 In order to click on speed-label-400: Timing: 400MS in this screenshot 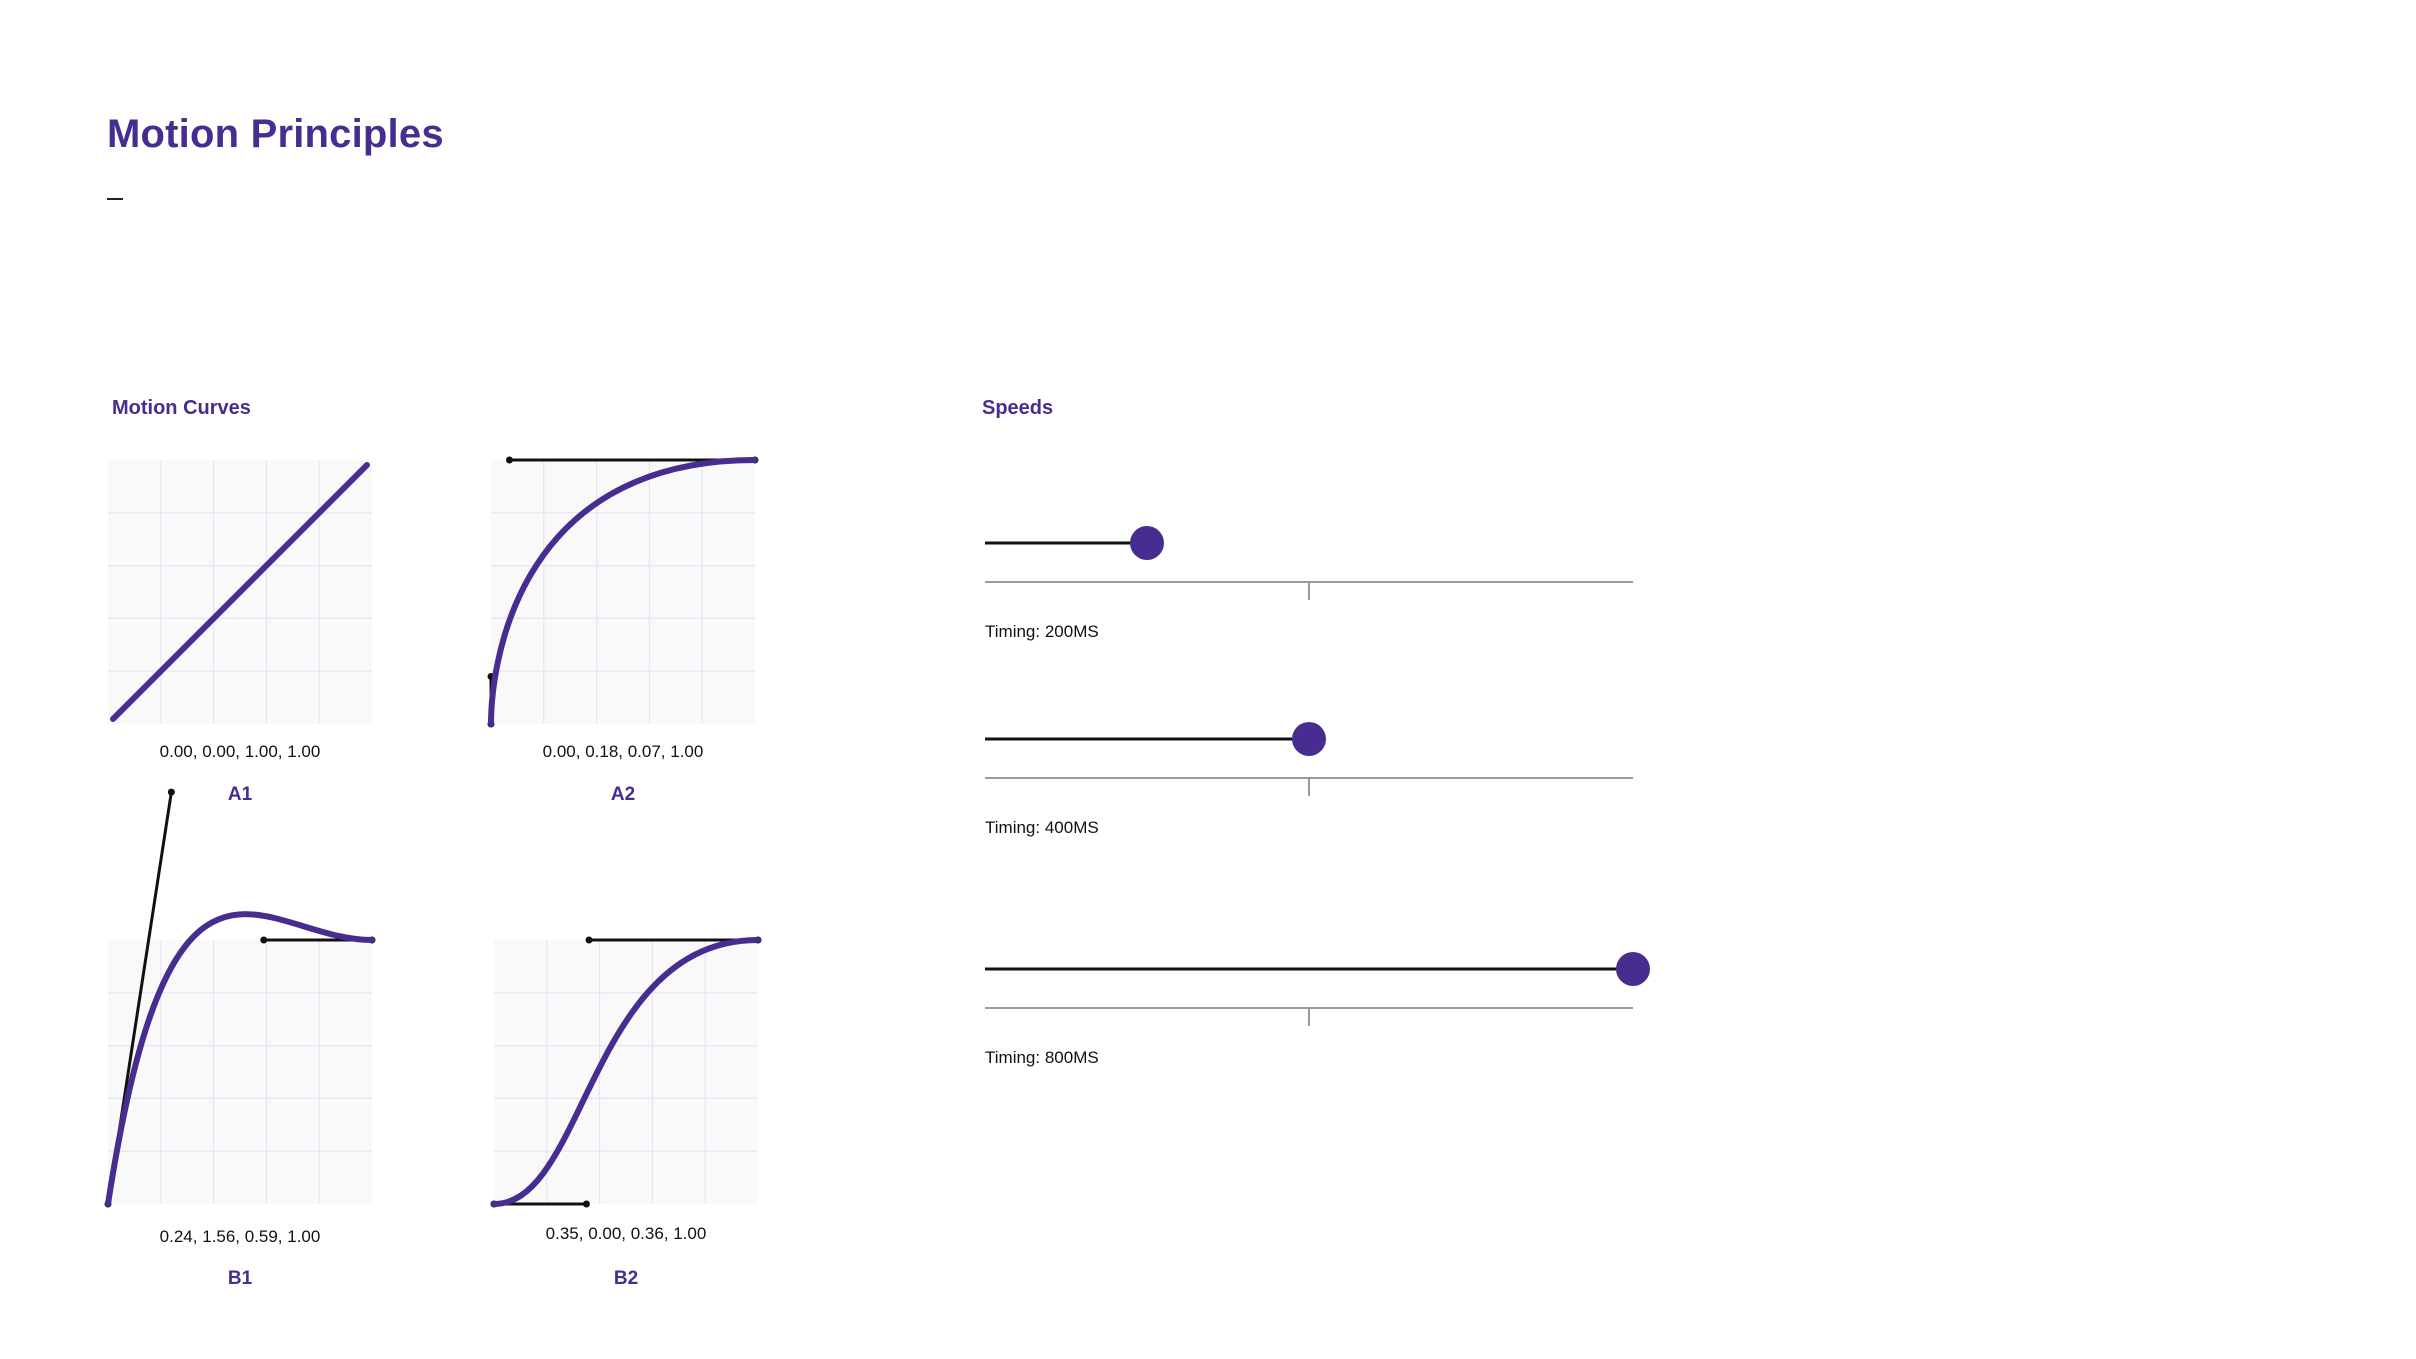, I will do `click(1042, 827)`.